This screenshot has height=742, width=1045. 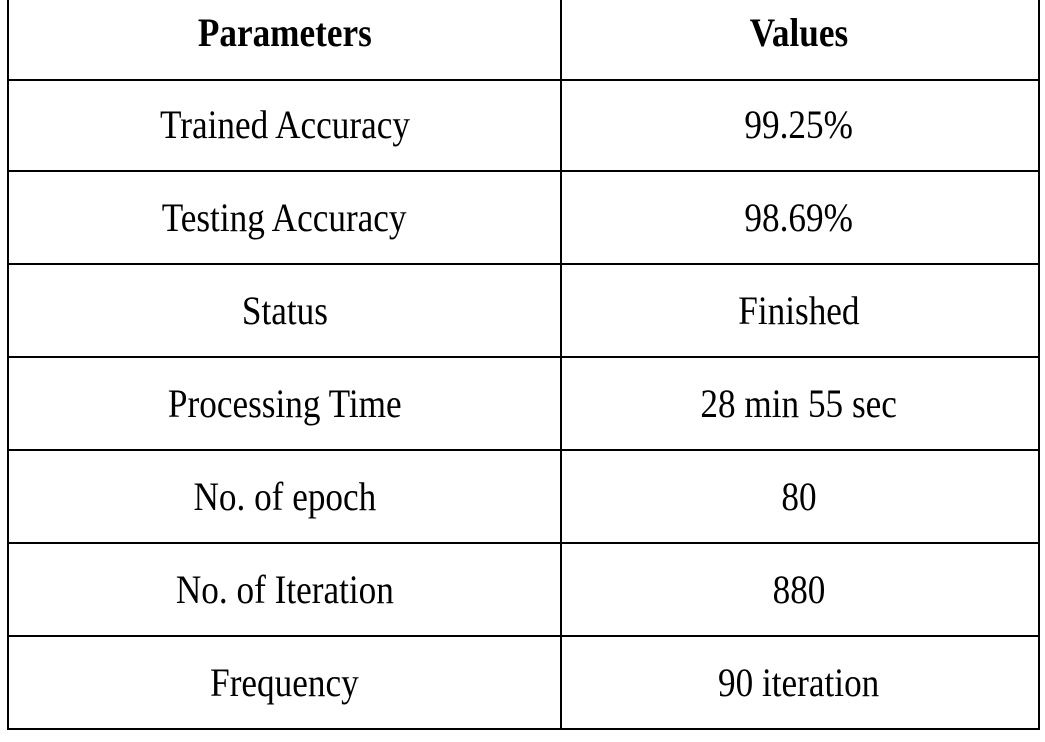 I want to click on table-cell: Testing Accuracy, so click(x=284, y=218).